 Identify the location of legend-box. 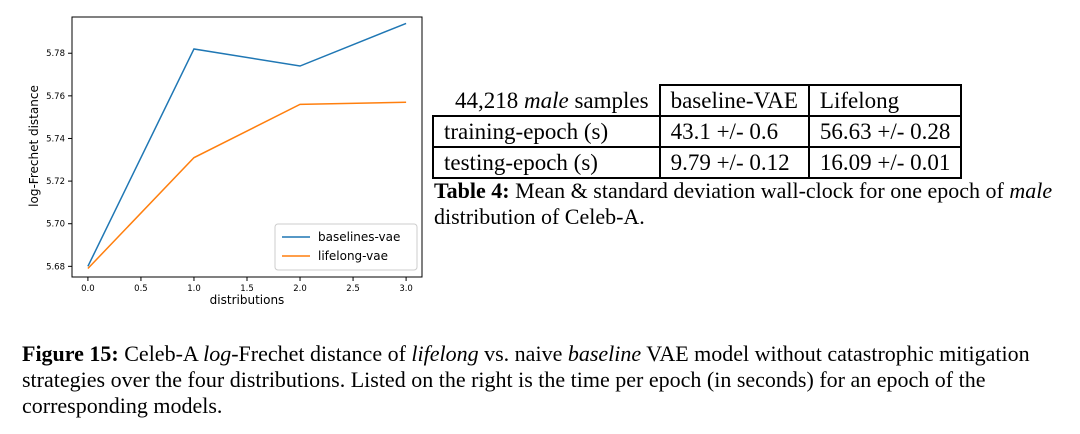
(346, 247).